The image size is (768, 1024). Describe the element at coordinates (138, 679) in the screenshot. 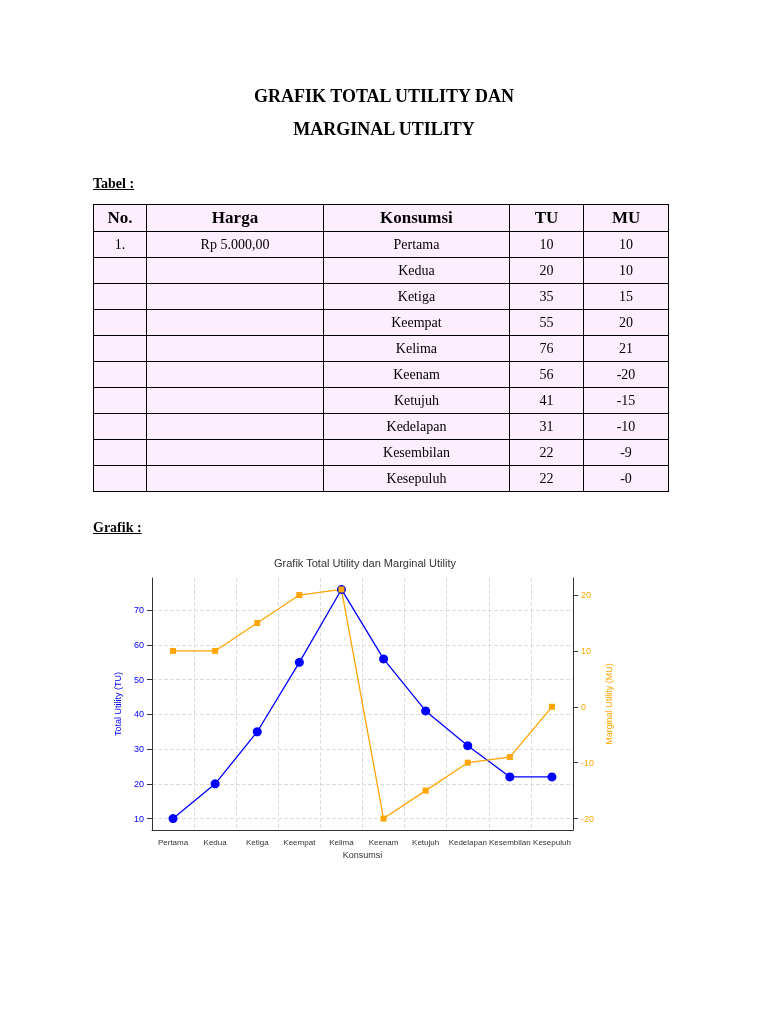

I see `y-tick-label: 50` at that location.